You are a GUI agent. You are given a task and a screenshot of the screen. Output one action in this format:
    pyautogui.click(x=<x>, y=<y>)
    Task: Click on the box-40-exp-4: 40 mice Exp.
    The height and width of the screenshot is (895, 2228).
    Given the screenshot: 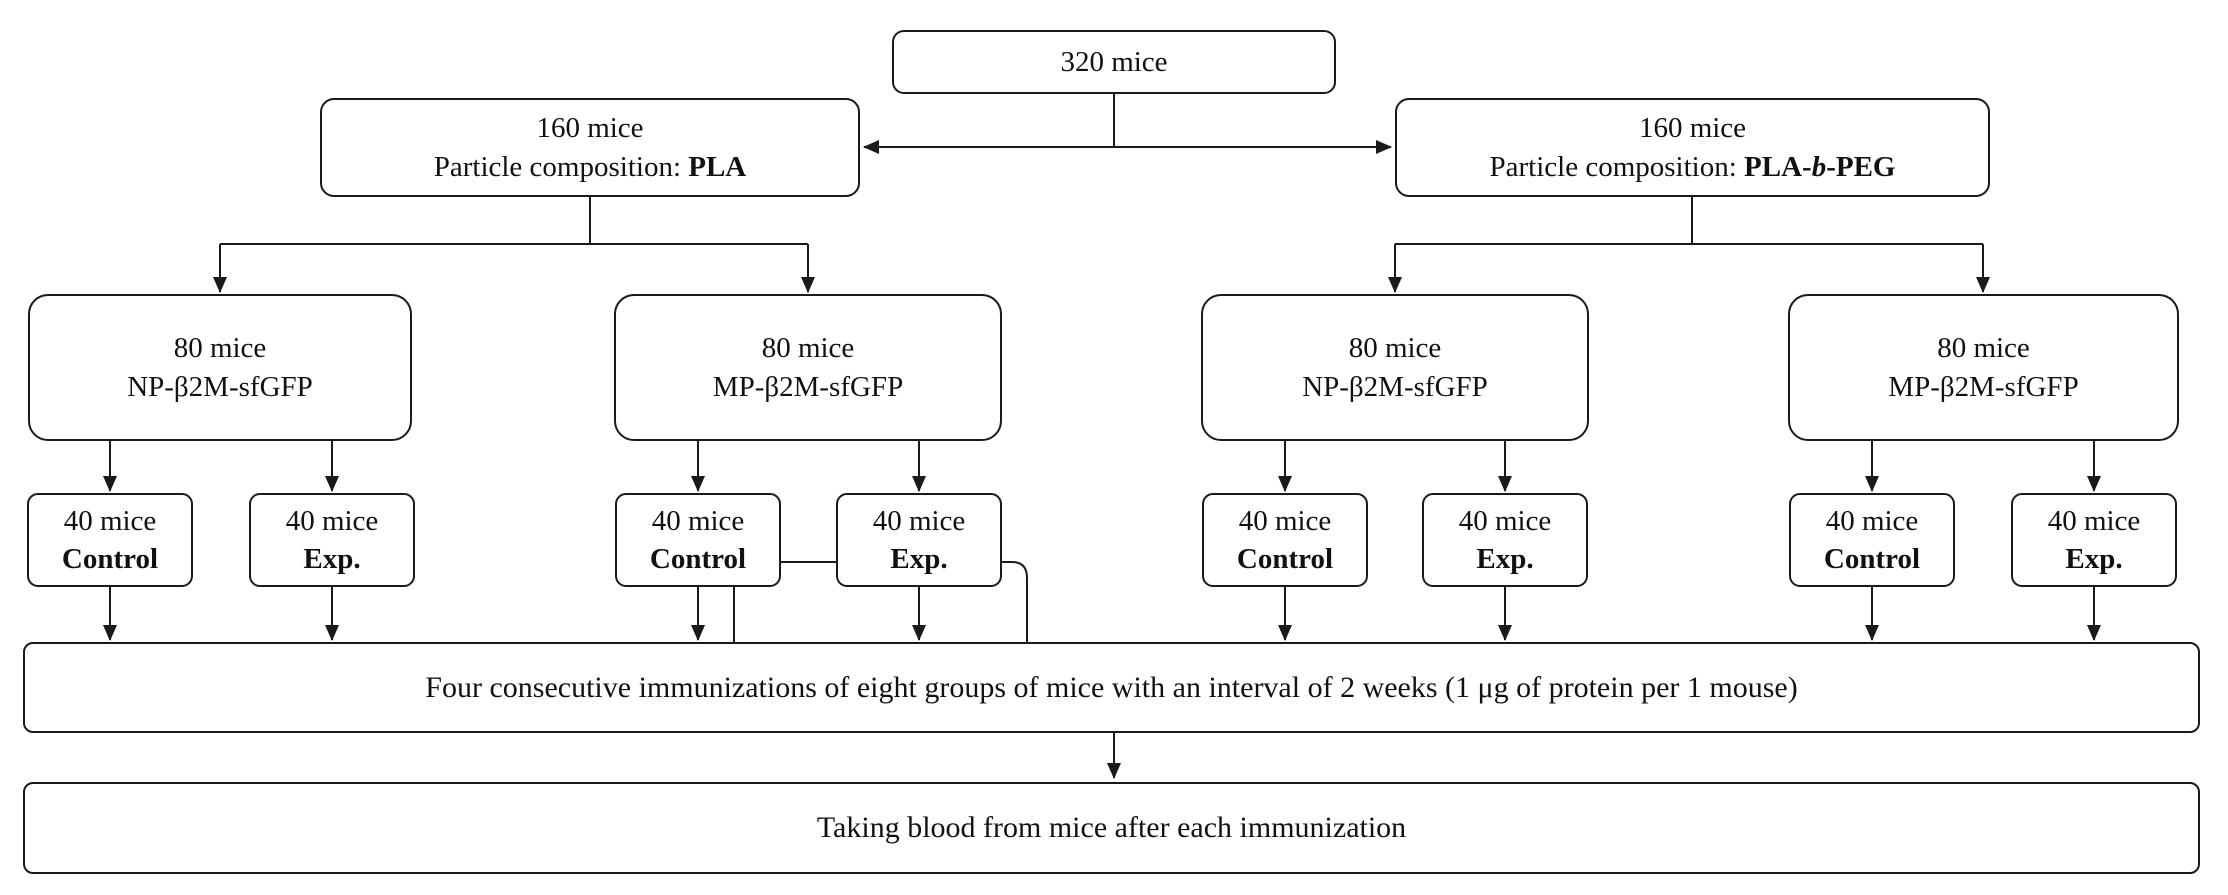 What is the action you would take?
    pyautogui.click(x=2094, y=540)
    